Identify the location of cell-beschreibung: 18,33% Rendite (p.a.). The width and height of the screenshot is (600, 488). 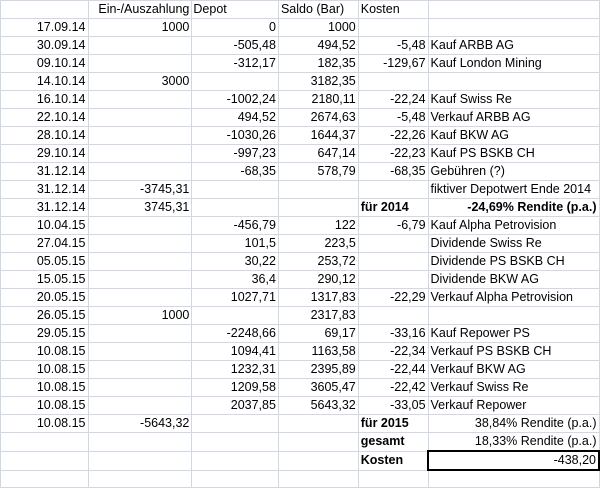
(513, 442).